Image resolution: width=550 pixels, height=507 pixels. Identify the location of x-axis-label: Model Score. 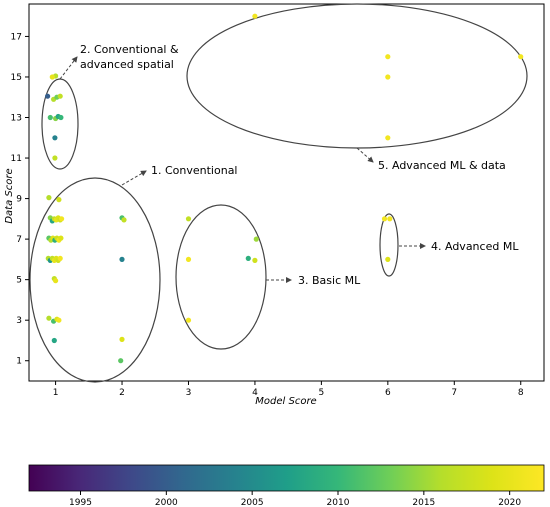
(285, 401).